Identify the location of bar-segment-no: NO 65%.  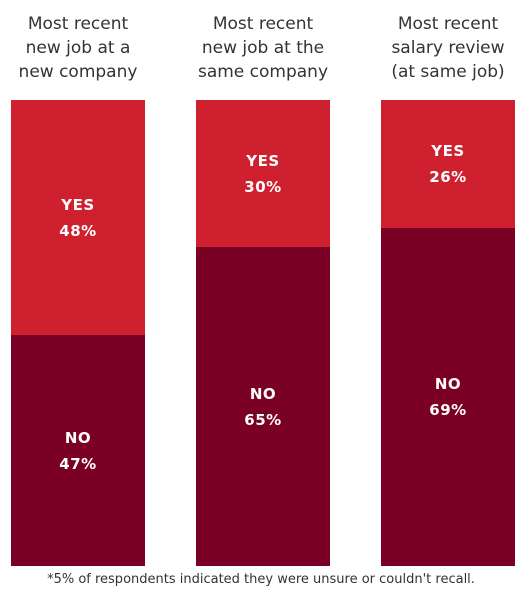
(263, 406).